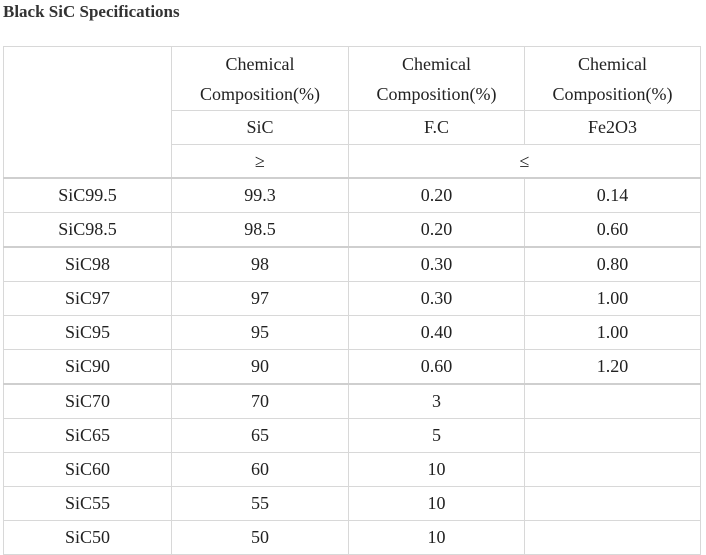 The height and width of the screenshot is (555, 706). I want to click on grade-cell: SiC98, so click(87, 264).